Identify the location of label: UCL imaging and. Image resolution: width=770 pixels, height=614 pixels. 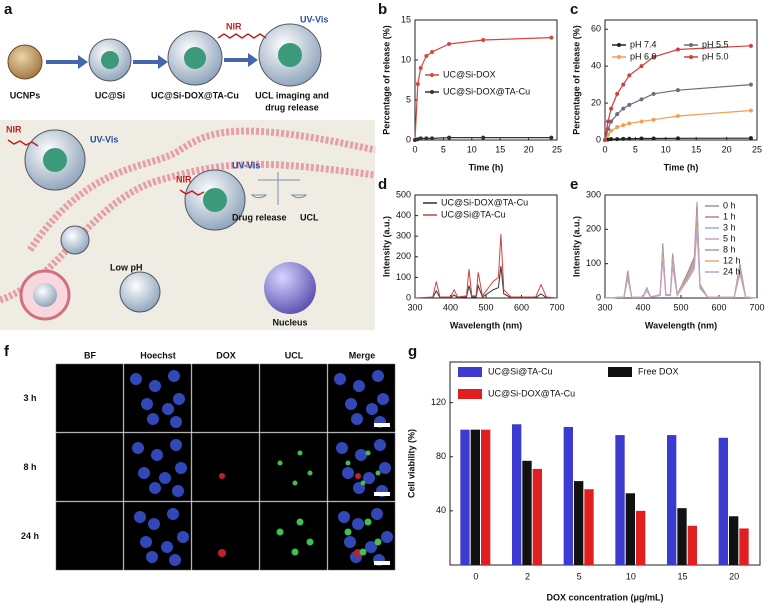
(292, 95).